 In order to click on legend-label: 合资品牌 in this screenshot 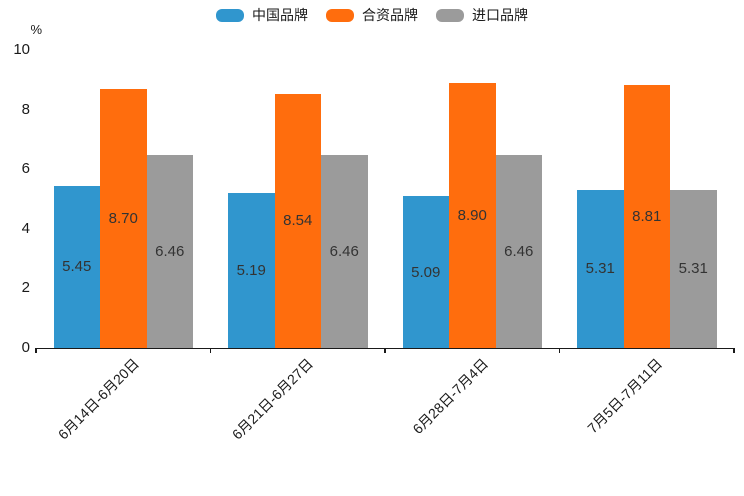, I will do `click(390, 15)`.